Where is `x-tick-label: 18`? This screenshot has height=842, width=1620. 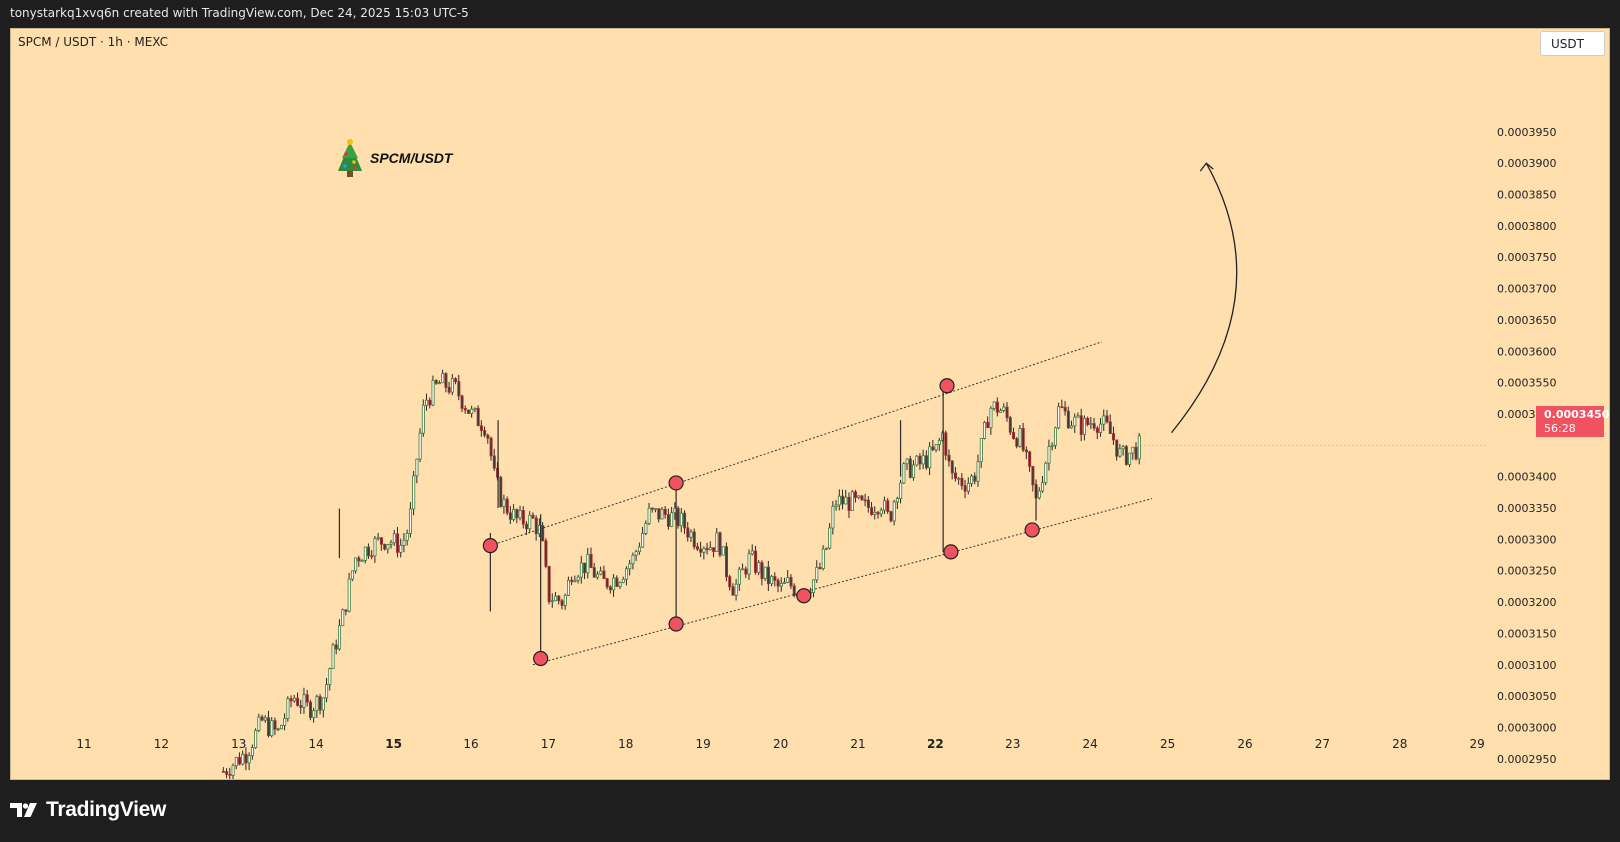 x-tick-label: 18 is located at coordinates (625, 744).